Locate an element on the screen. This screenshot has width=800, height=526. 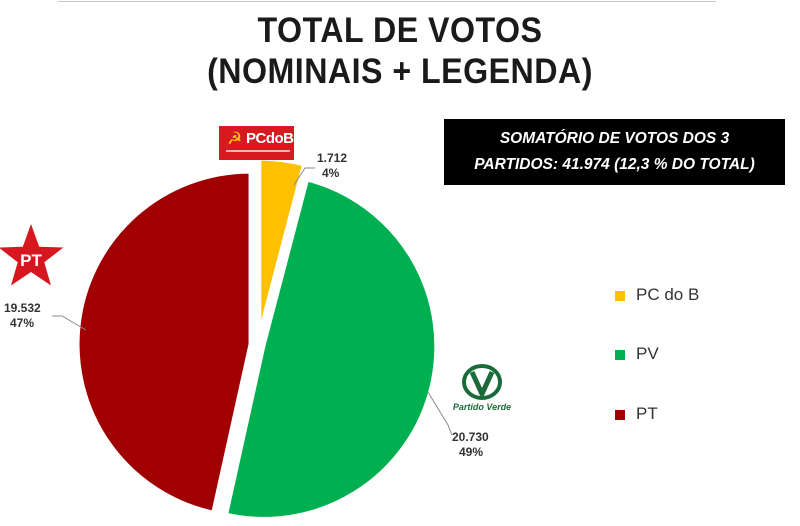
leader-line-pcdob is located at coordinates (304, 176).